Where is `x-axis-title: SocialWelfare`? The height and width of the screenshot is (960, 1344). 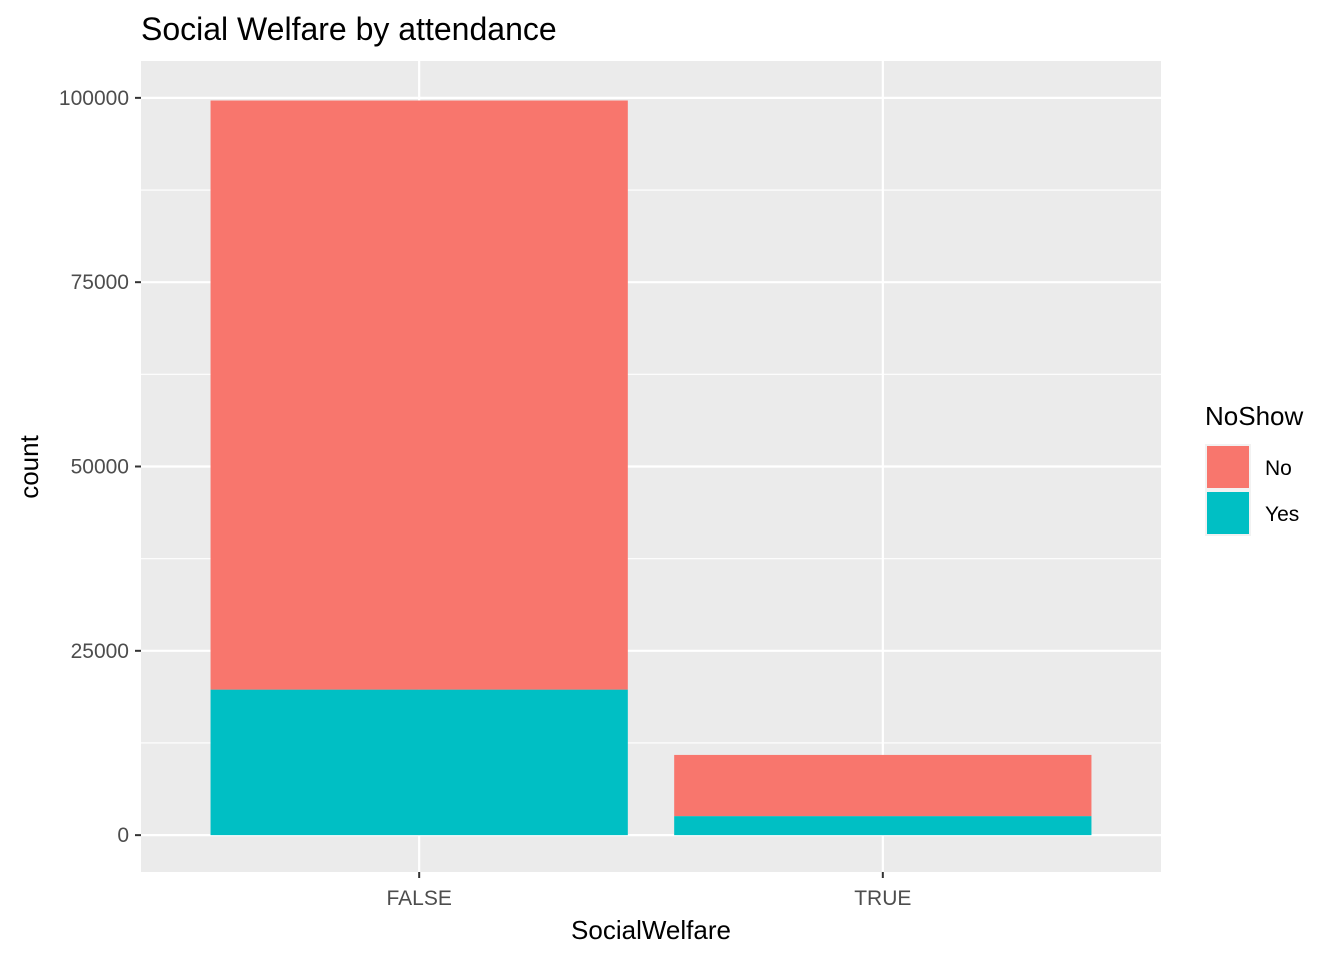 x-axis-title: SocialWelfare is located at coordinates (651, 930).